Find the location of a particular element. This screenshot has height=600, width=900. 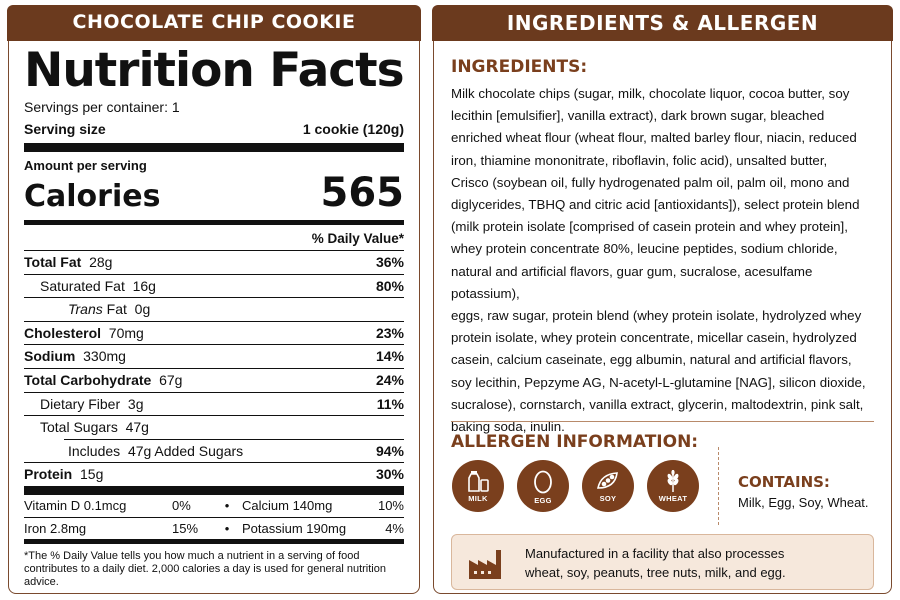

mineral-dv: 10% is located at coordinates (390, 505).